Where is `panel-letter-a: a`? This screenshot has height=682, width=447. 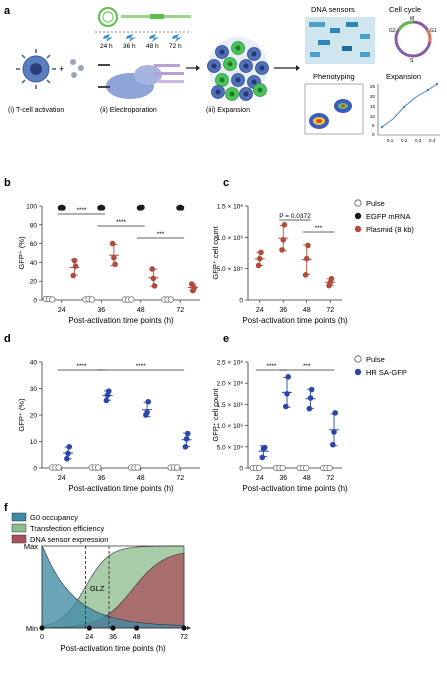
panel-letter-a: a is located at coordinates (7, 11).